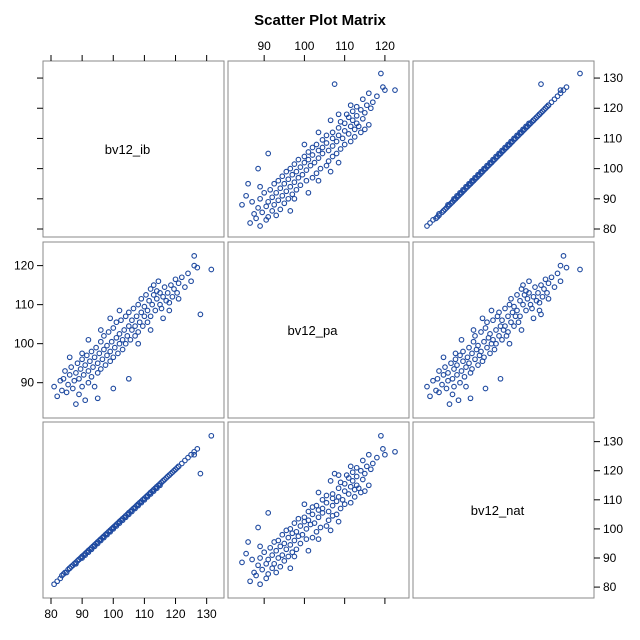 The height and width of the screenshot is (640, 640). What do you see at coordinates (610, 229) in the screenshot?
I see `right-tick-label-bv12_ib-80: 80` at bounding box center [610, 229].